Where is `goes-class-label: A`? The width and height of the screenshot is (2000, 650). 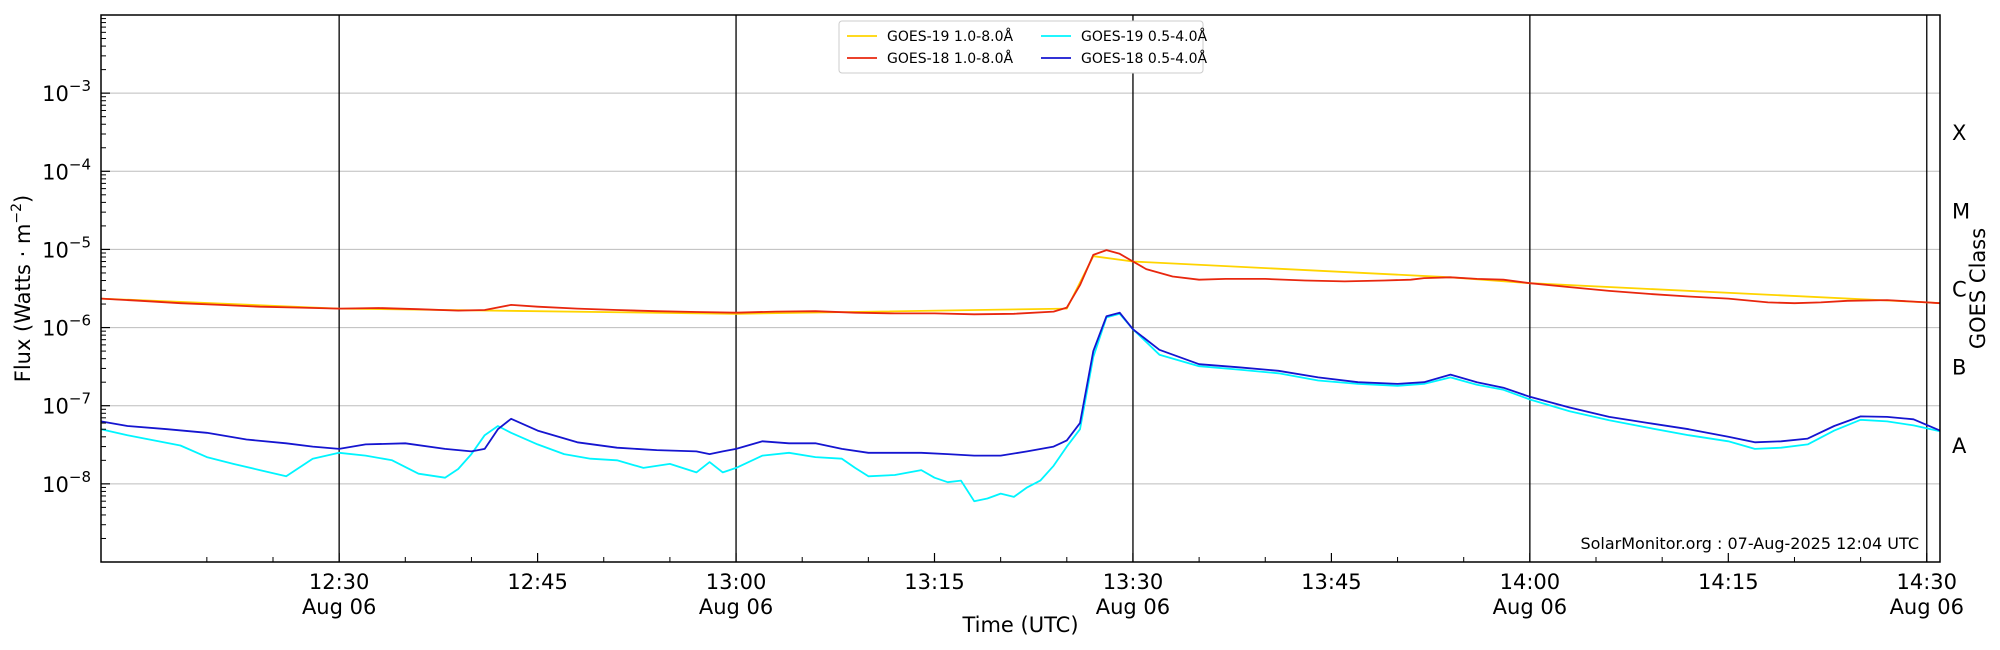
goes-class-label: A is located at coordinates (1959, 446).